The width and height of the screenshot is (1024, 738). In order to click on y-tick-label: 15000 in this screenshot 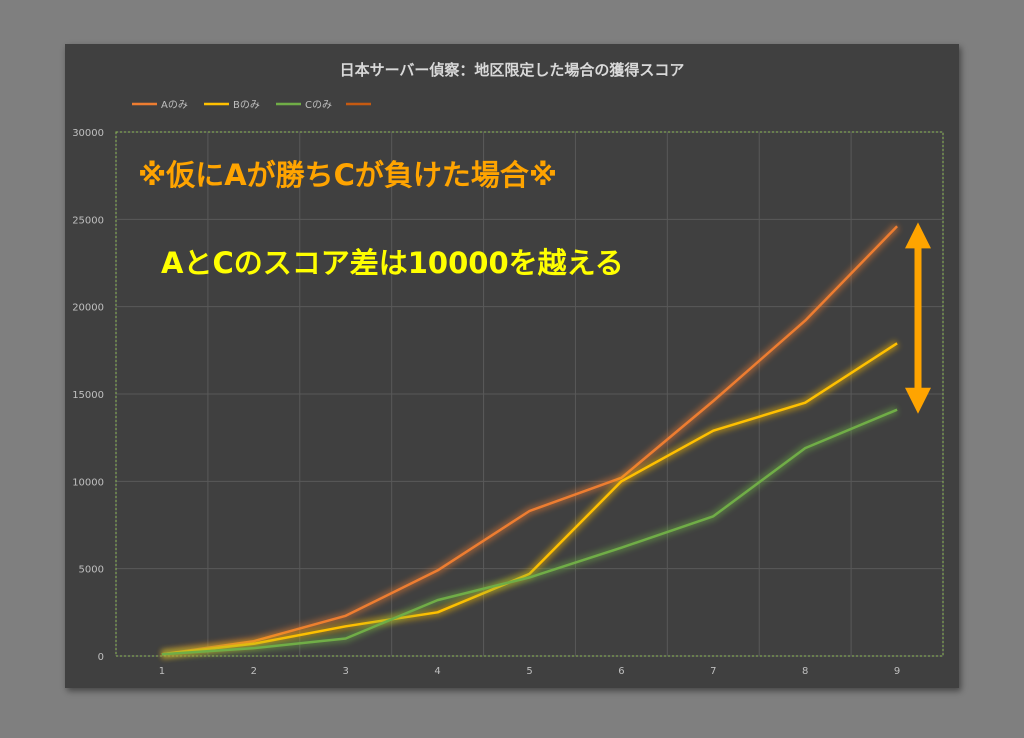, I will do `click(88, 395)`.